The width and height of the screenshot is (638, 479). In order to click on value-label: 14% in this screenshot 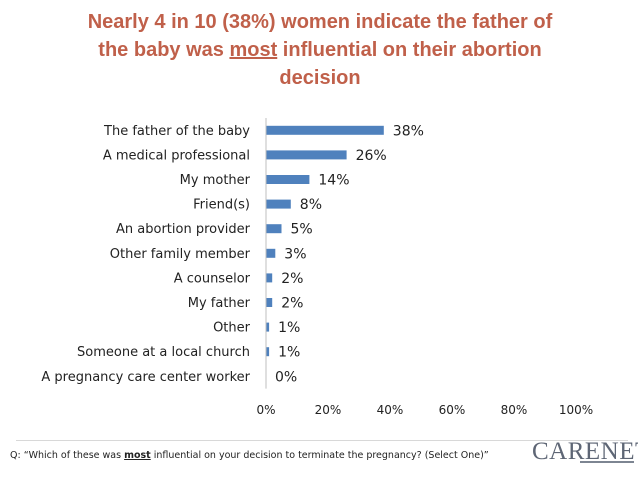, I will do `click(333, 181)`.